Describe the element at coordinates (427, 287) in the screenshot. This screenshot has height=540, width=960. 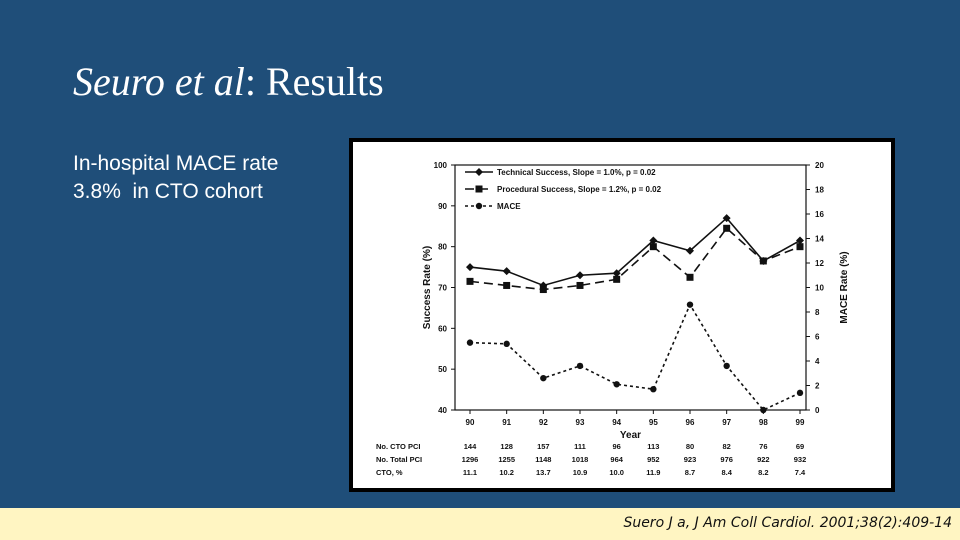
I see `y-axis-title: Success Rate (%)` at that location.